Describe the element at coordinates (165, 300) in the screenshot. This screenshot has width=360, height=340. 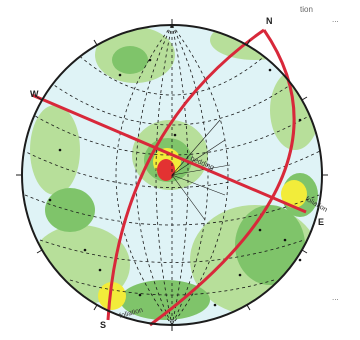
I see `contour-mid-bottom` at that location.